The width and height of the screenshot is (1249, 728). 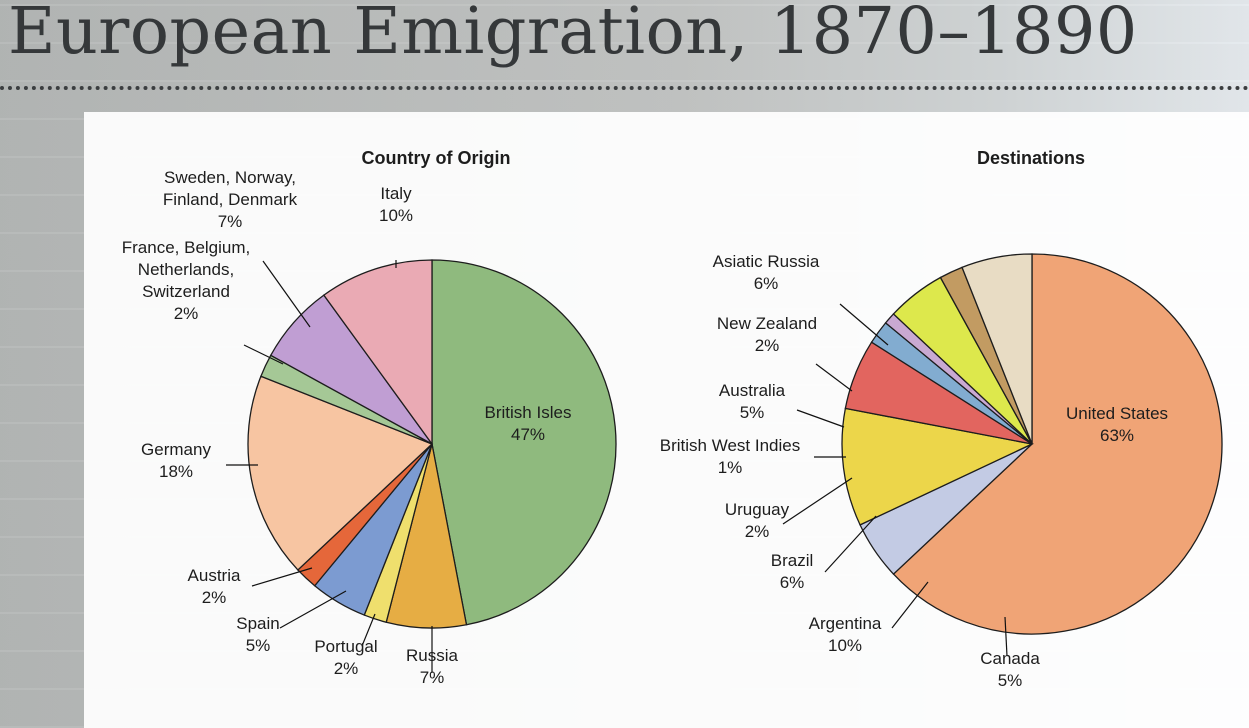 I want to click on pie-slice-italy, so click(x=377, y=353).